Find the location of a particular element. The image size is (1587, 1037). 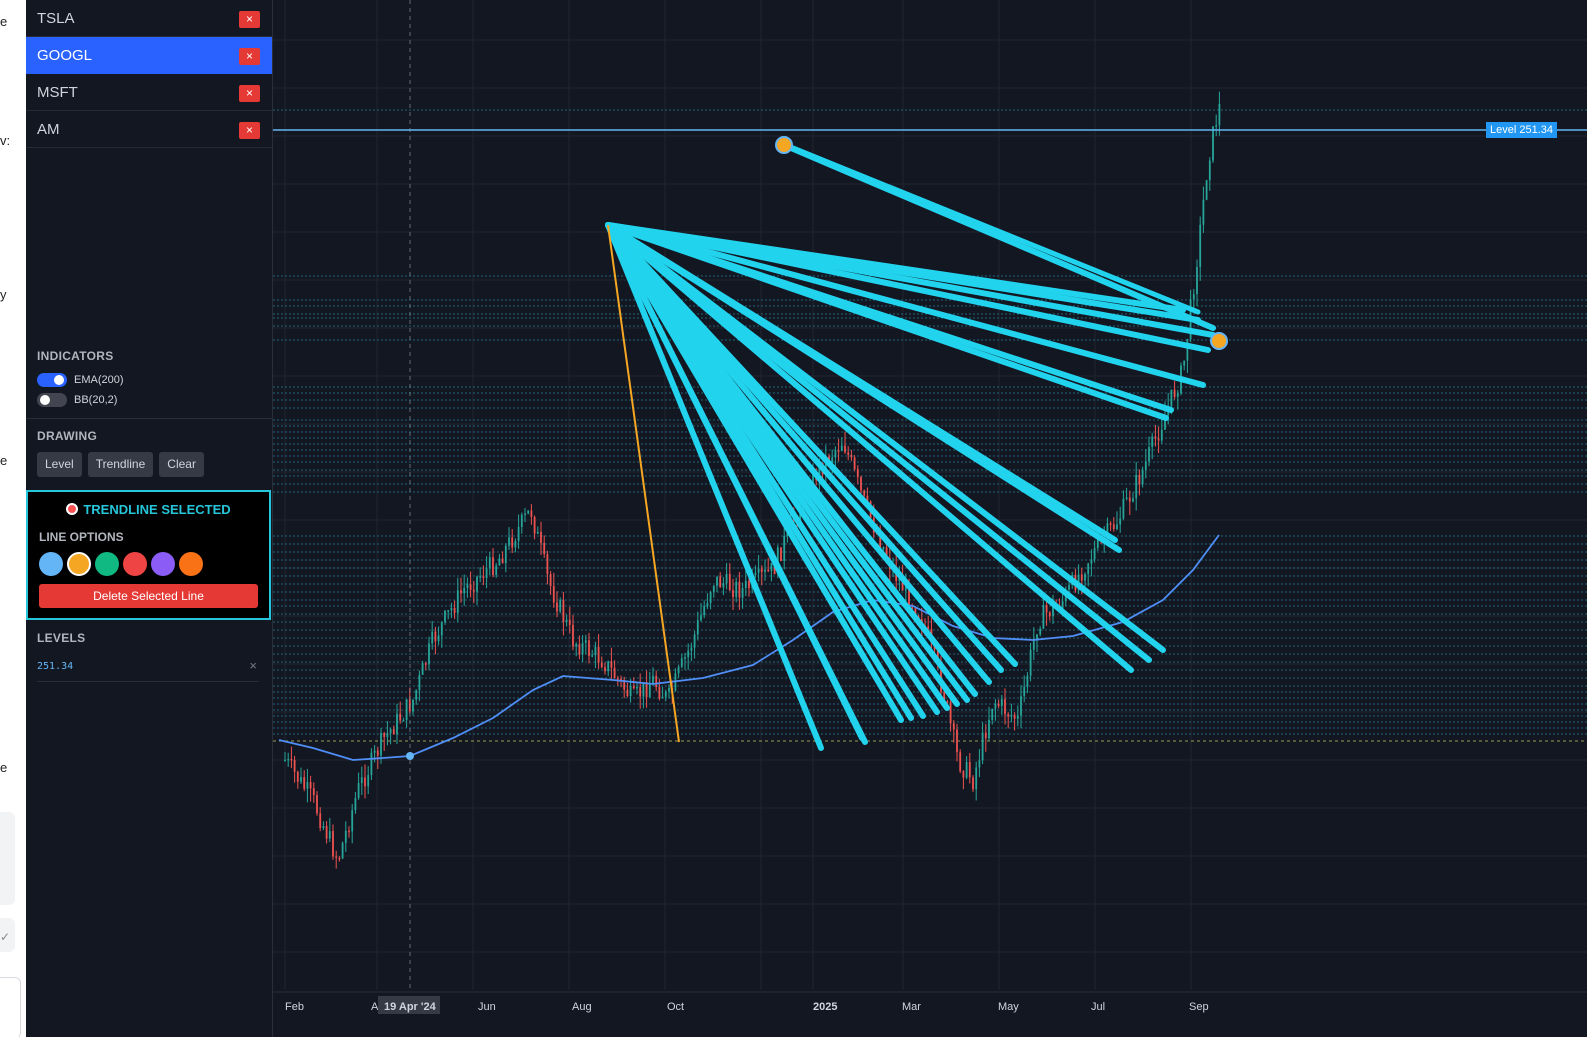

clear-tool-button: Clear is located at coordinates (181, 464).